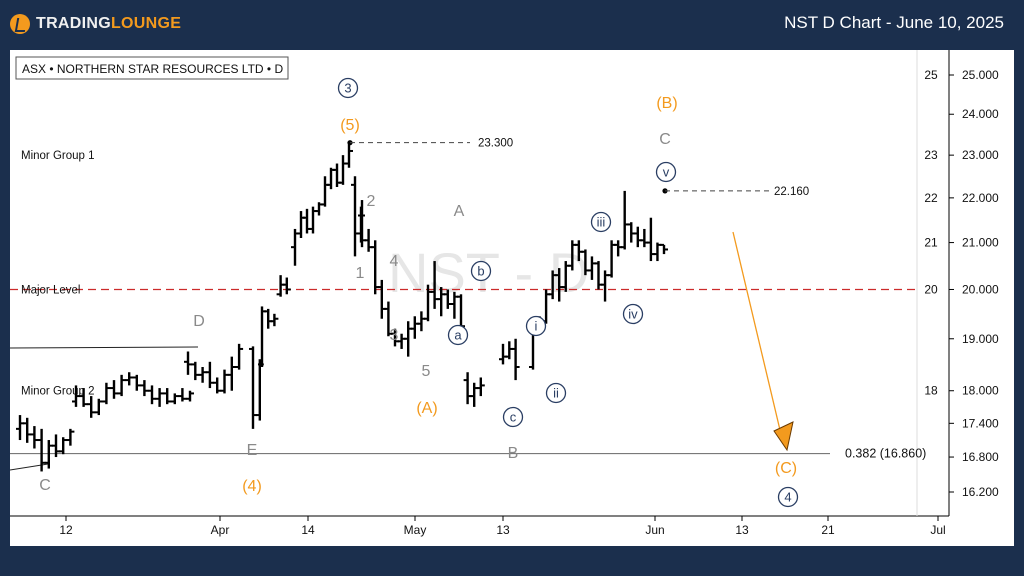 This screenshot has height=576, width=1024. I want to click on marker-label: 22.160, so click(791, 192).